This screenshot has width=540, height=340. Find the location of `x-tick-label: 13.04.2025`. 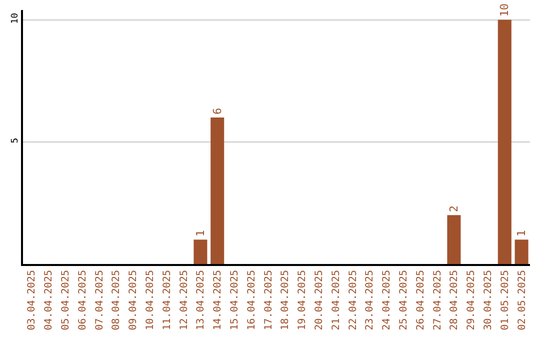

x-tick-label: 13.04.2025 is located at coordinates (201, 300).